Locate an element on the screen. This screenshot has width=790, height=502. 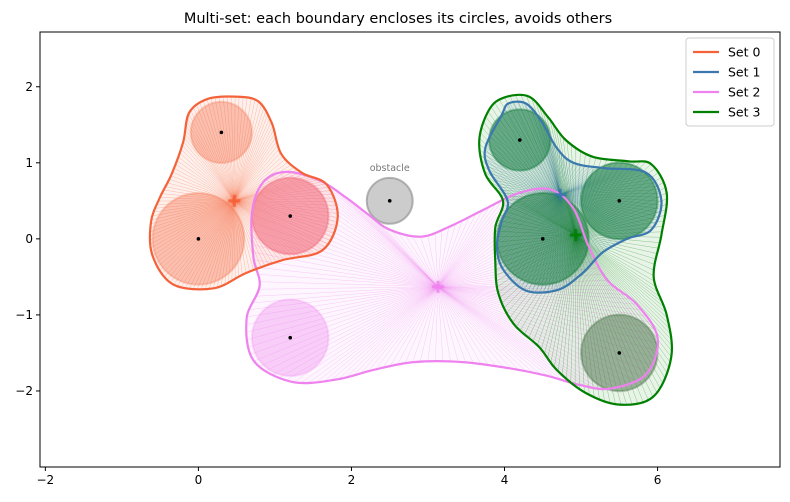
x-tick-label: 2 is located at coordinates (352, 480).